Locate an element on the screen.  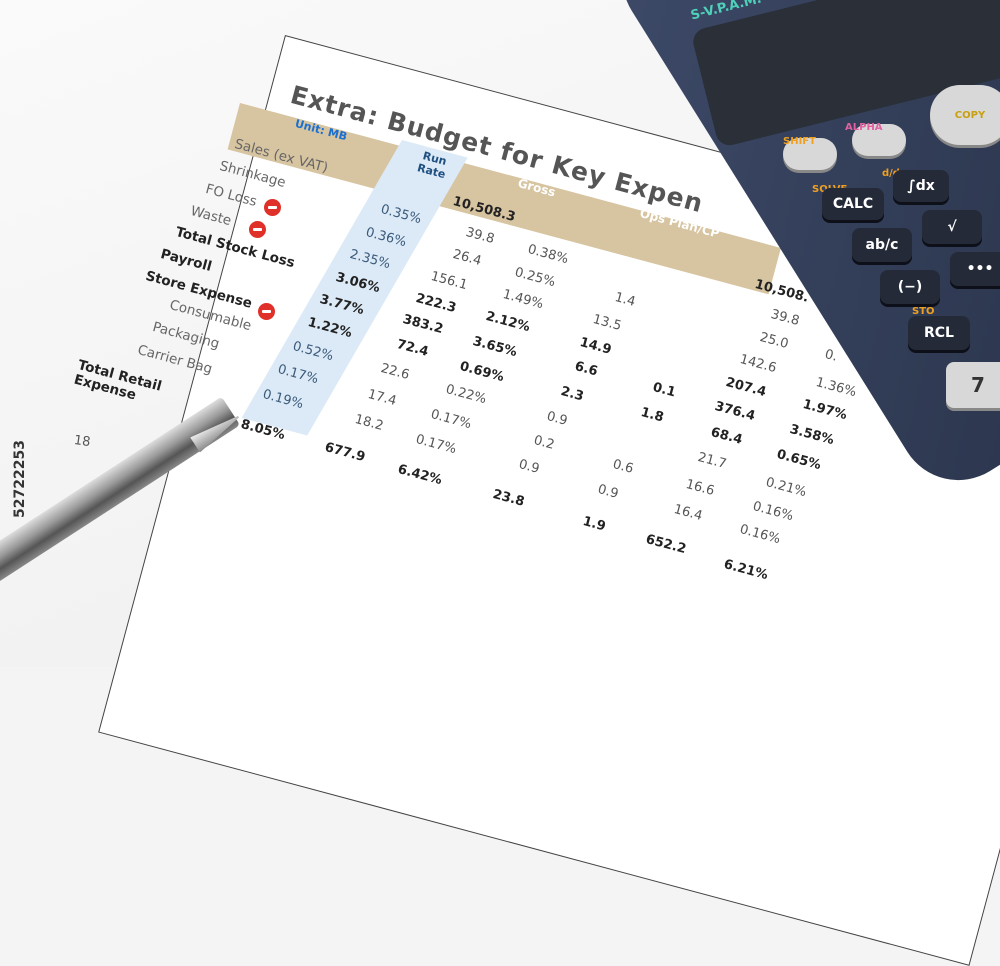
cell: 3.58% is located at coordinates (812, 435).